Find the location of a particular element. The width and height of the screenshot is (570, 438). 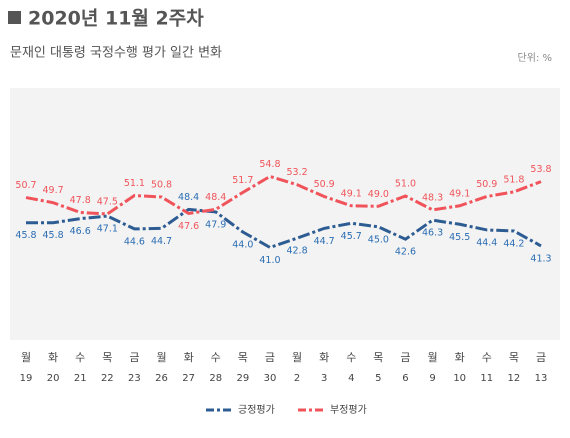

data-label: 50.7 is located at coordinates (25, 185).